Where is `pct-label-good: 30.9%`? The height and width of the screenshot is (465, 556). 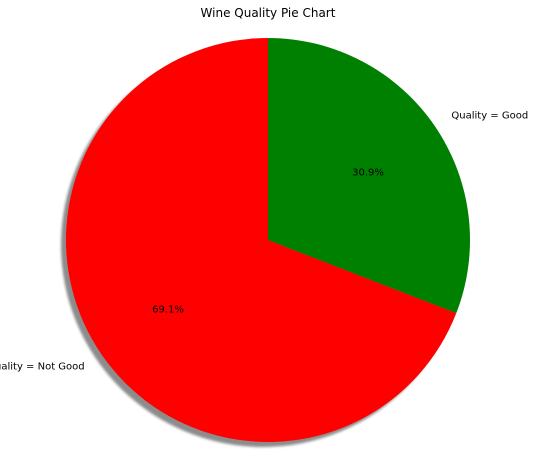
pct-label-good: 30.9% is located at coordinates (368, 173).